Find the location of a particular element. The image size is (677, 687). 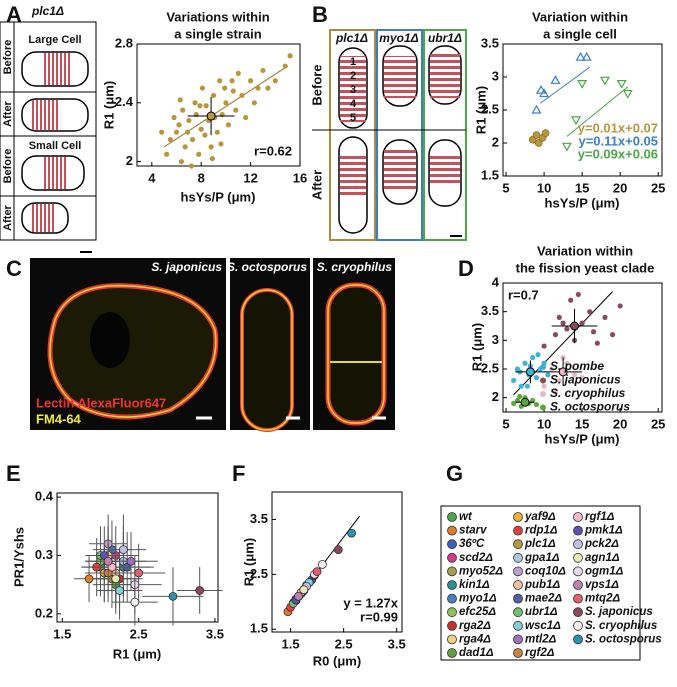

legend-label: mtl2Δ is located at coordinates (541, 639).